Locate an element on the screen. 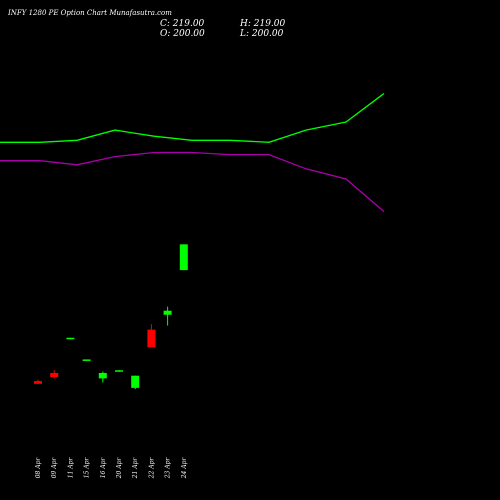 This screenshot has width=500, height=500. high-value: H: 219.00 is located at coordinates (263, 24).